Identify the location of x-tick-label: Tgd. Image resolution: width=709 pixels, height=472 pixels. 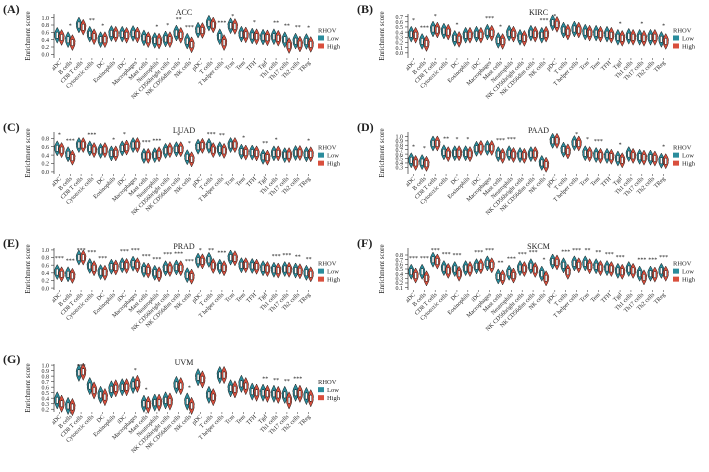
(263, 181).